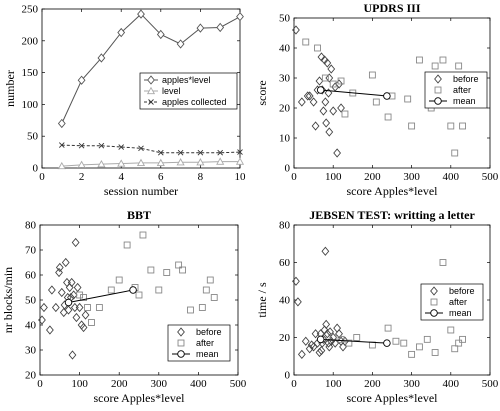  Describe the element at coordinates (392, 215) in the screenshot. I see `chart-title: JEBSEN TEST: writting a letter` at that location.